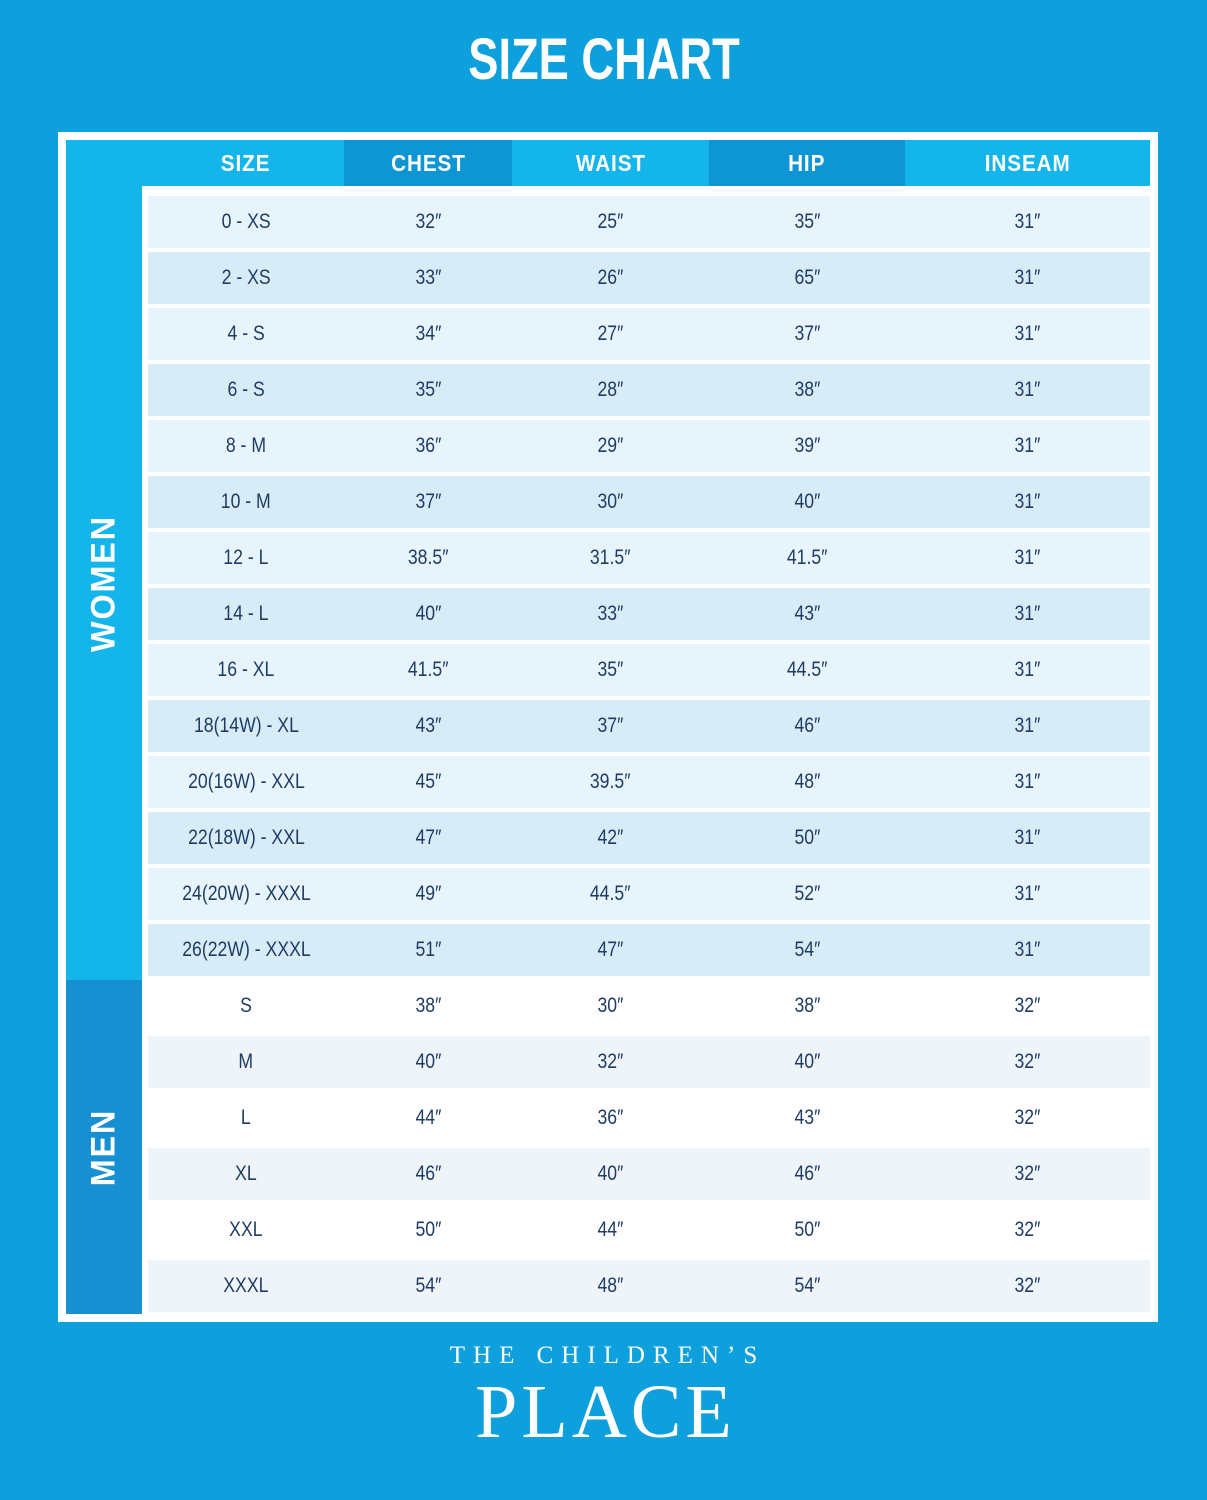 The width and height of the screenshot is (1207, 1500). I want to click on measurement-cell: 25″, so click(610, 221).